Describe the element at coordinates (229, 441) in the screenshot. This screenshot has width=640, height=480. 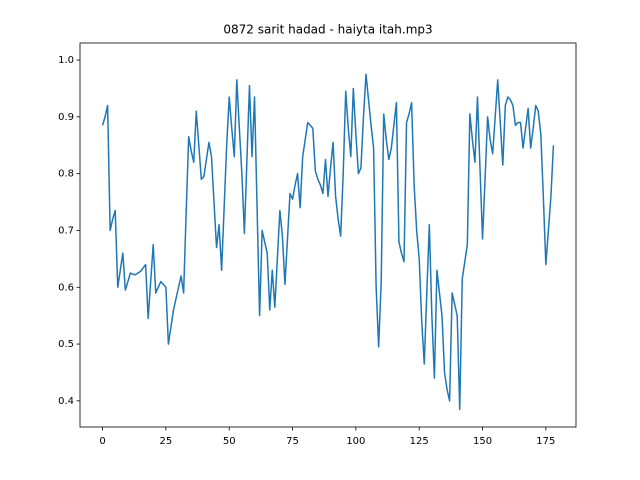
I see `x-tick-label: 50` at that location.